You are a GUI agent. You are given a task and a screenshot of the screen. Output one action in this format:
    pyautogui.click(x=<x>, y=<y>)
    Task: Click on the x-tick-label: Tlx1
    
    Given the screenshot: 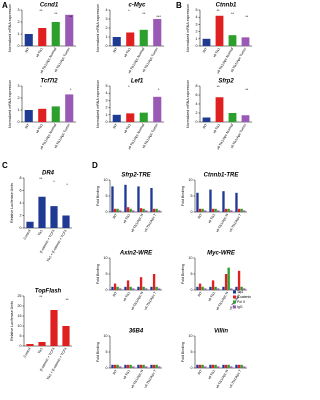 What is the action you would take?
    pyautogui.click(x=40, y=351)
    